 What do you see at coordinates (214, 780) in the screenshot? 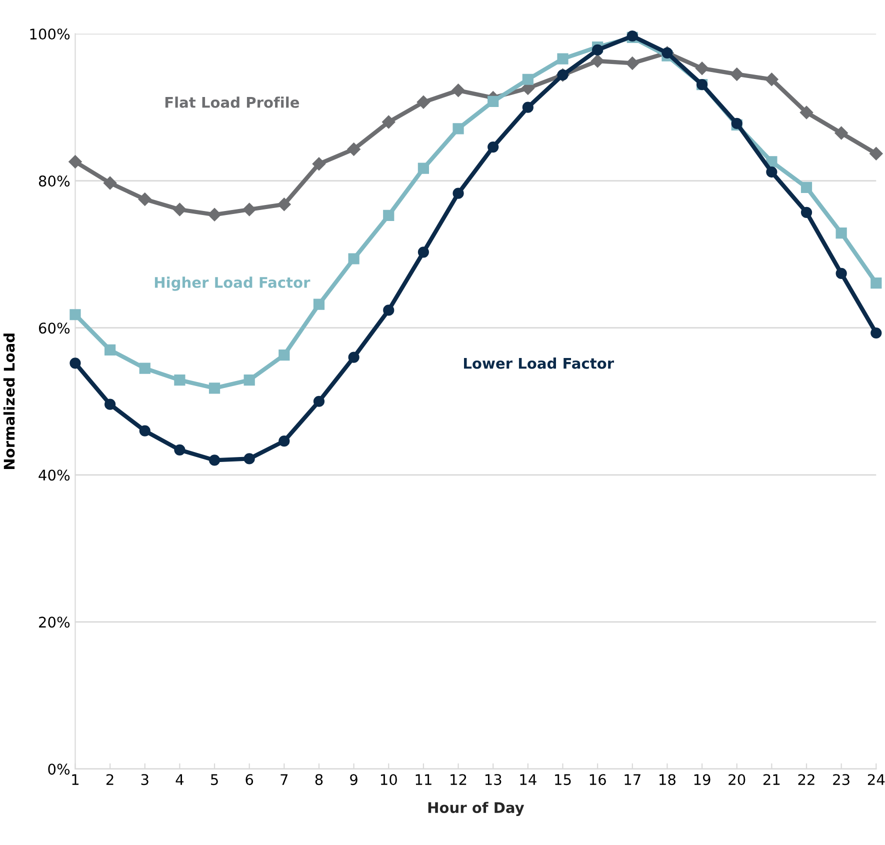
I see `x-tick-label: 5` at bounding box center [214, 780].